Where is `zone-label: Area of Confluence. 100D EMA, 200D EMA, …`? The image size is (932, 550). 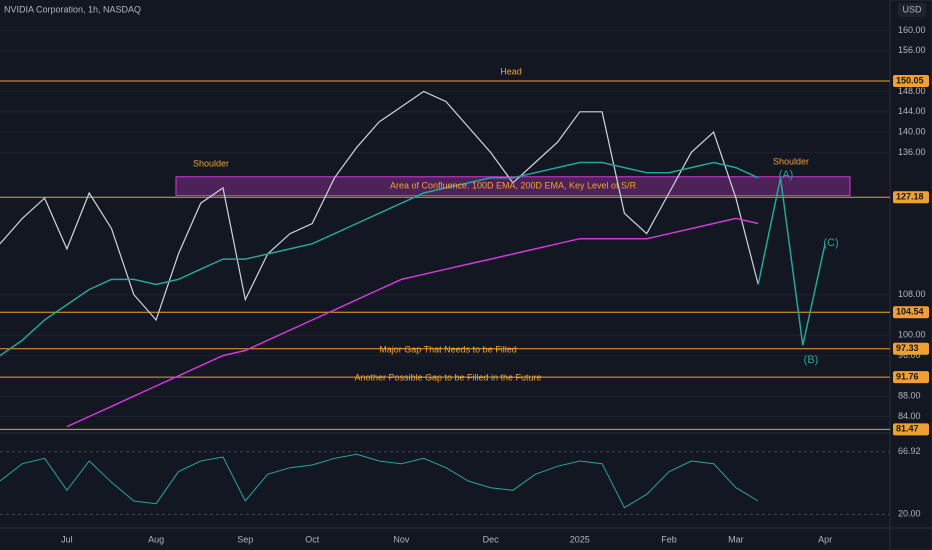
zone-label: Area of Confluence. 100D EMA, 200D EMA, … is located at coordinates (513, 186).